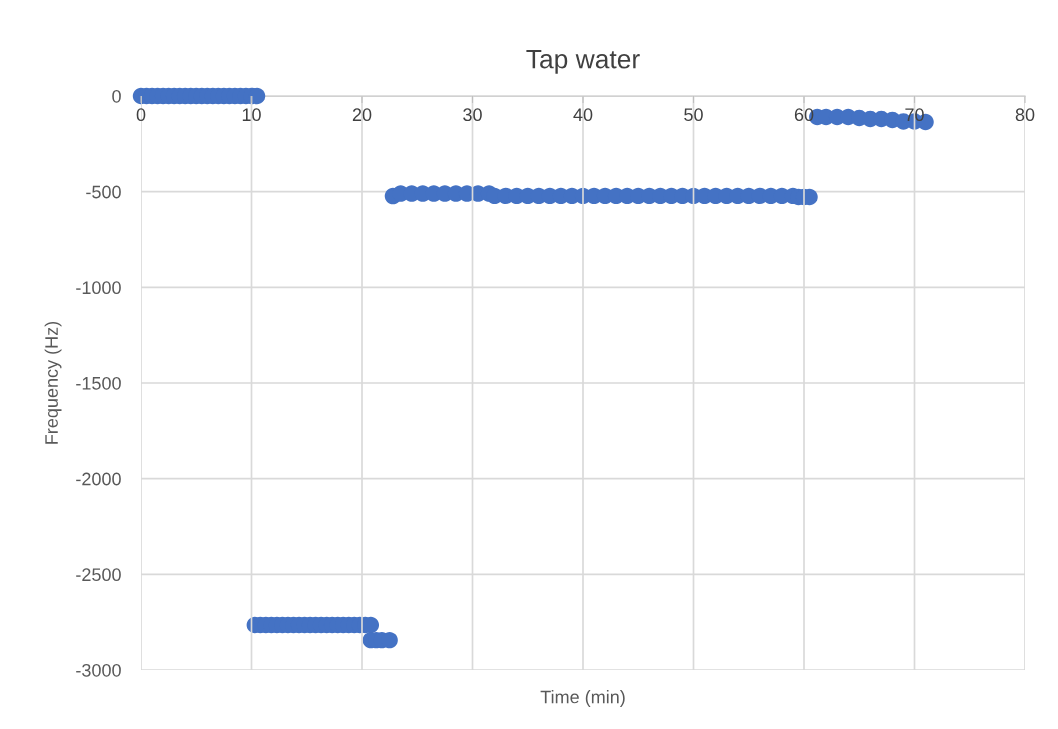  I want to click on y-tick-label: 0, so click(116, 96).